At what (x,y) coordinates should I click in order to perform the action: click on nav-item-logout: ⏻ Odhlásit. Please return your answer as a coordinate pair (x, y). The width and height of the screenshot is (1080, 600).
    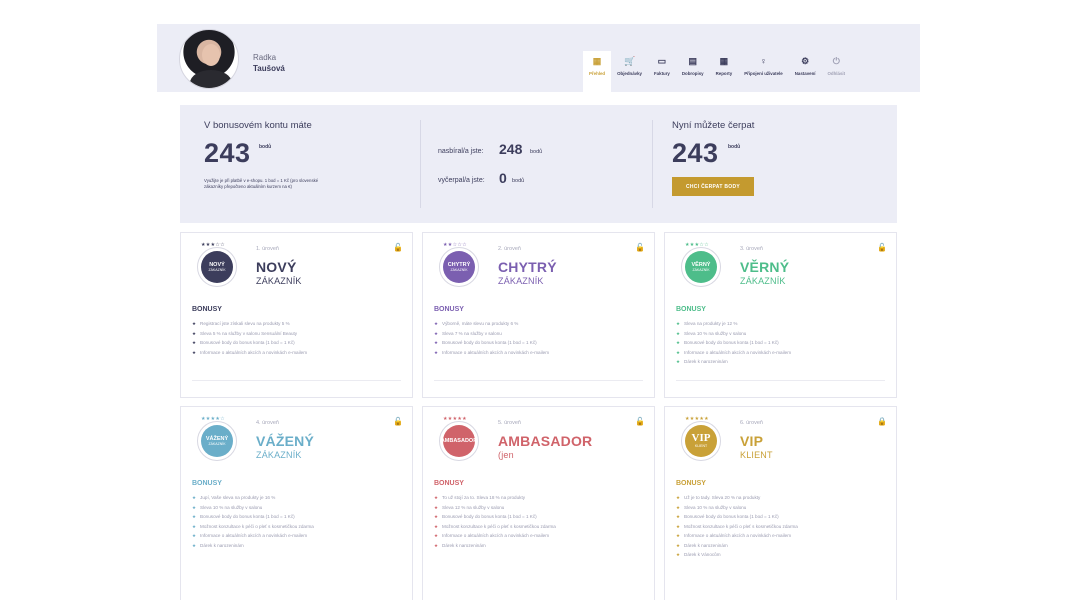
    Looking at the image, I should click on (837, 71).